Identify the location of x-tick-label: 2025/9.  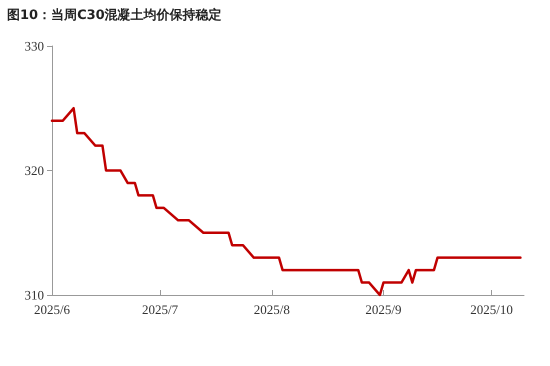
(383, 309).